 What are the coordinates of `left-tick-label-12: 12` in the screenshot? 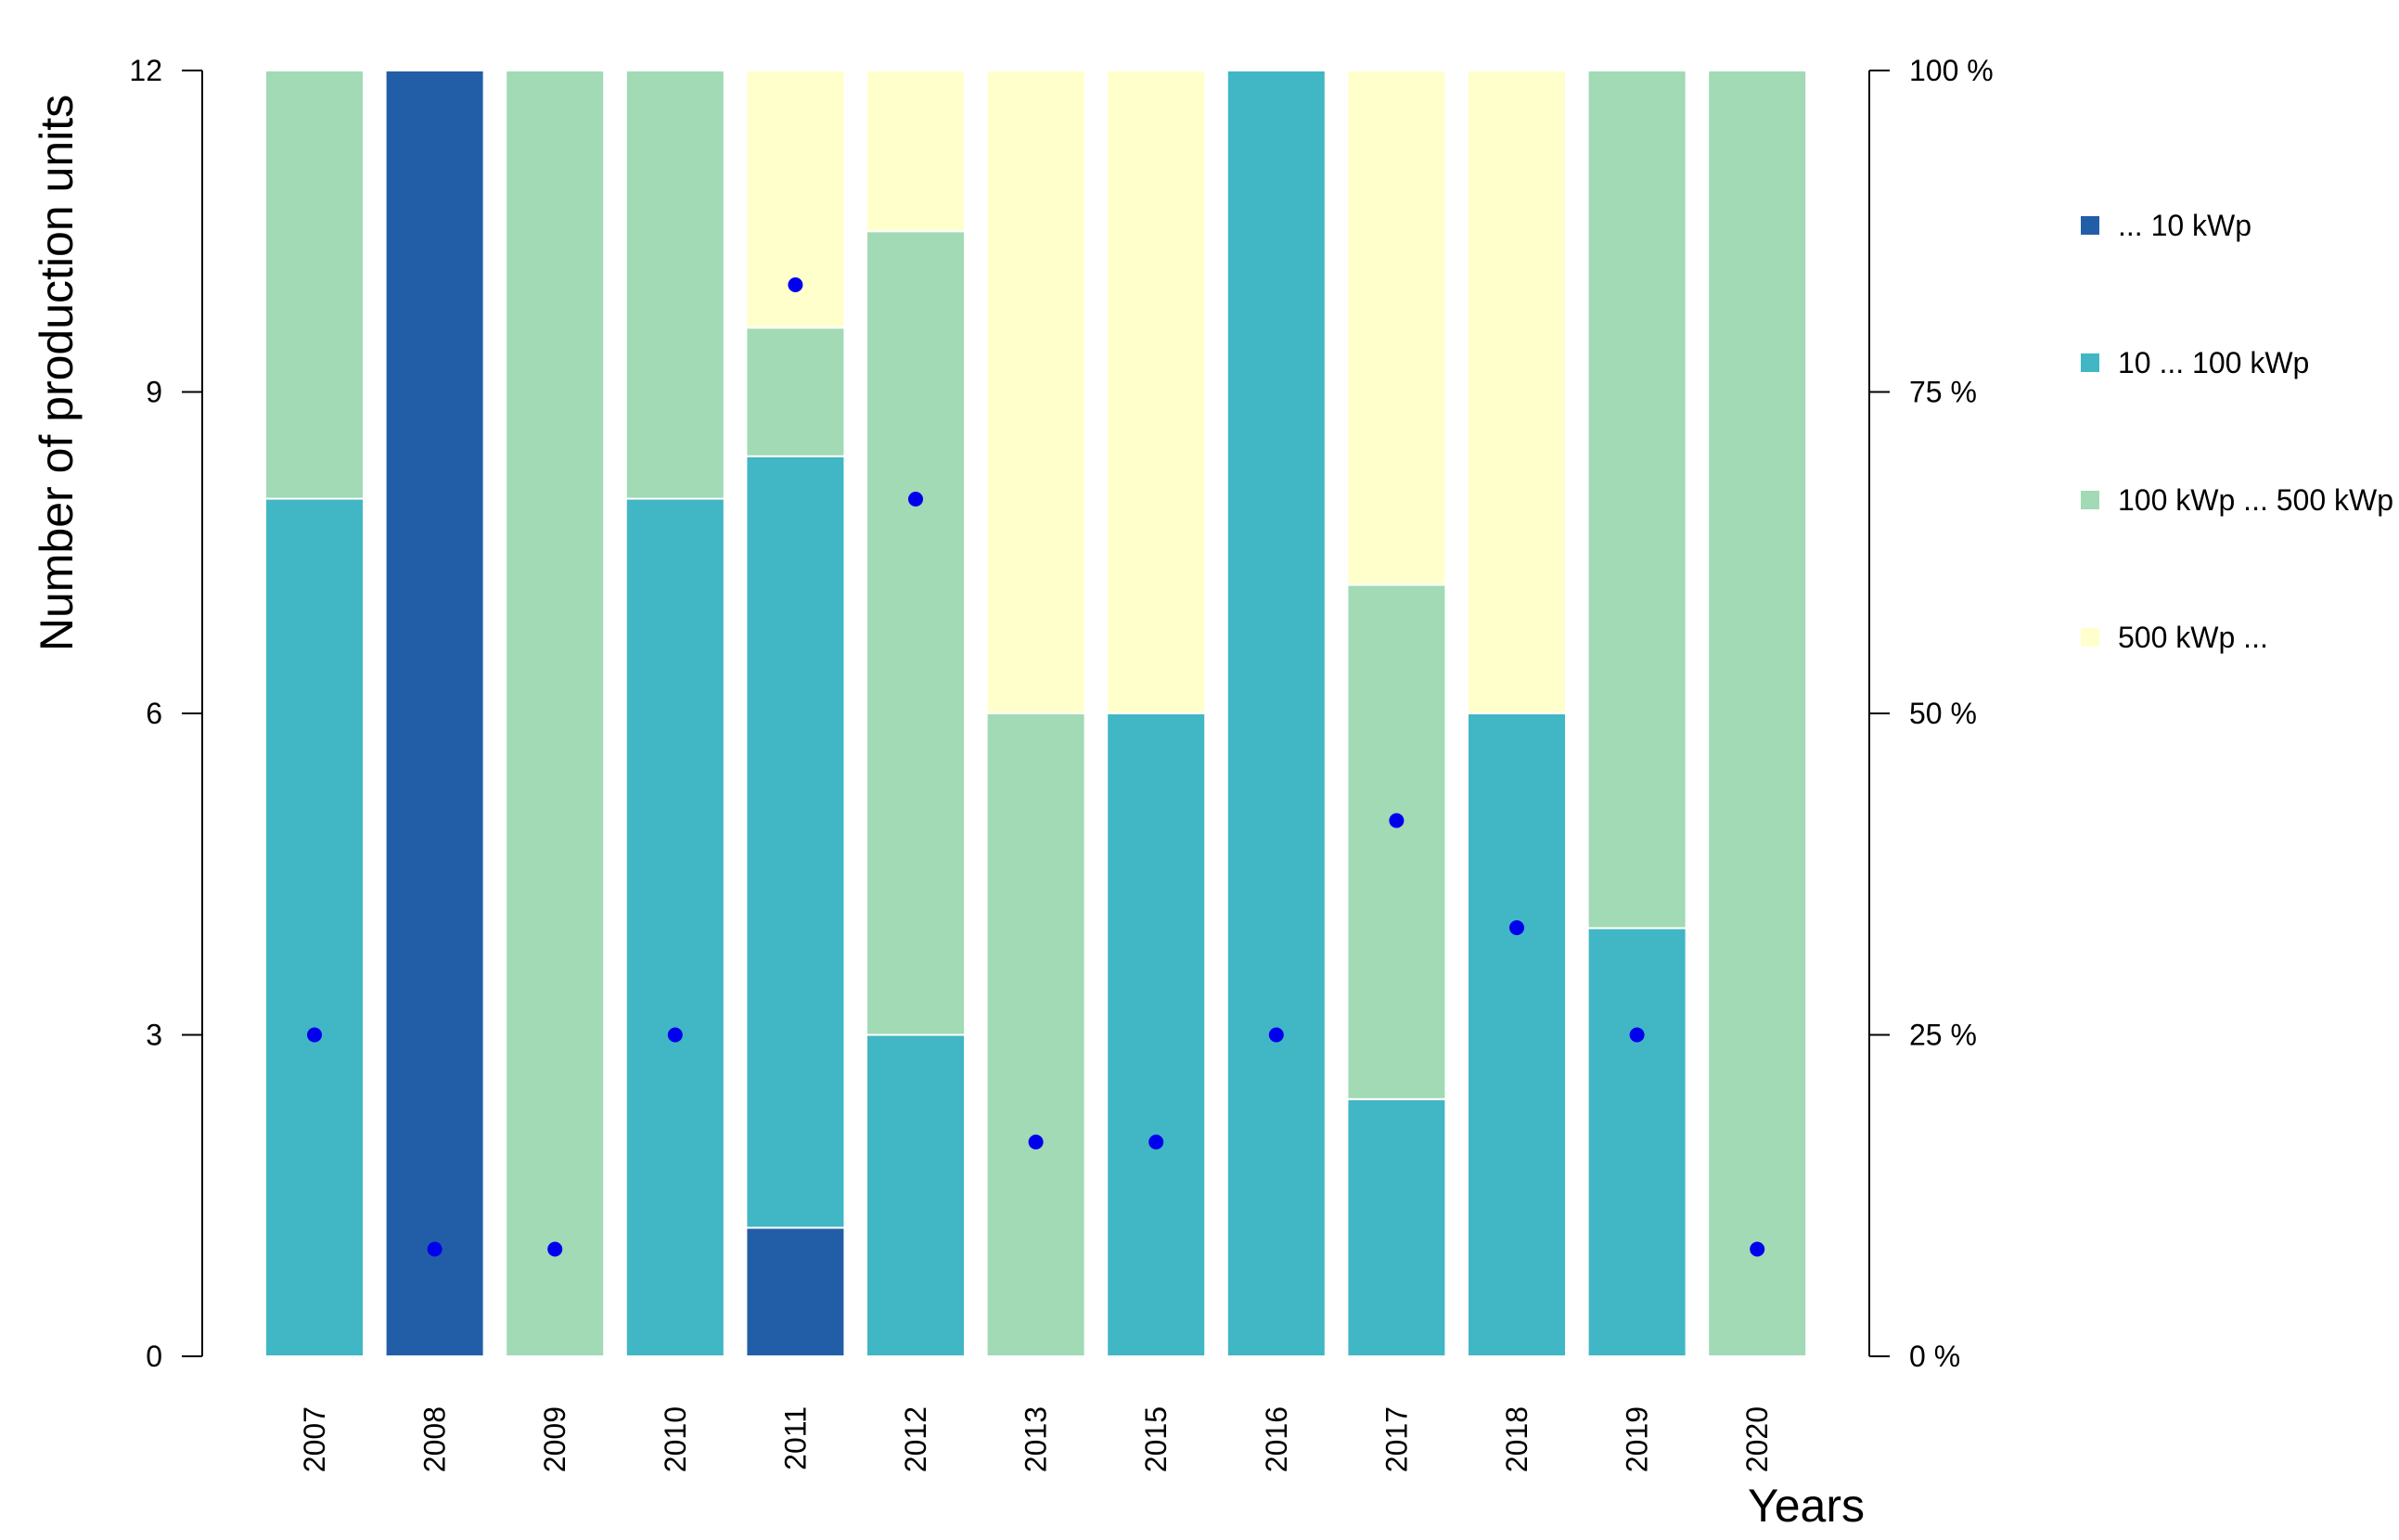 It's located at (146, 70).